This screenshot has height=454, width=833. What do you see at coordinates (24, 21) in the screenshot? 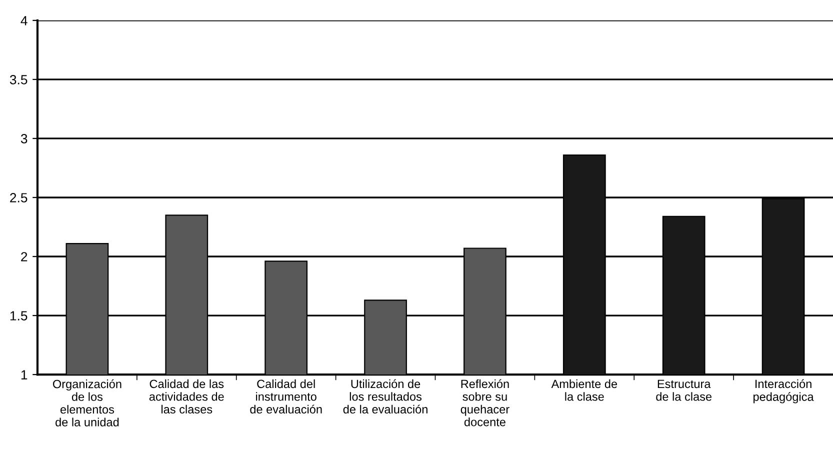
I see `y-tick-label: 4` at bounding box center [24, 21].